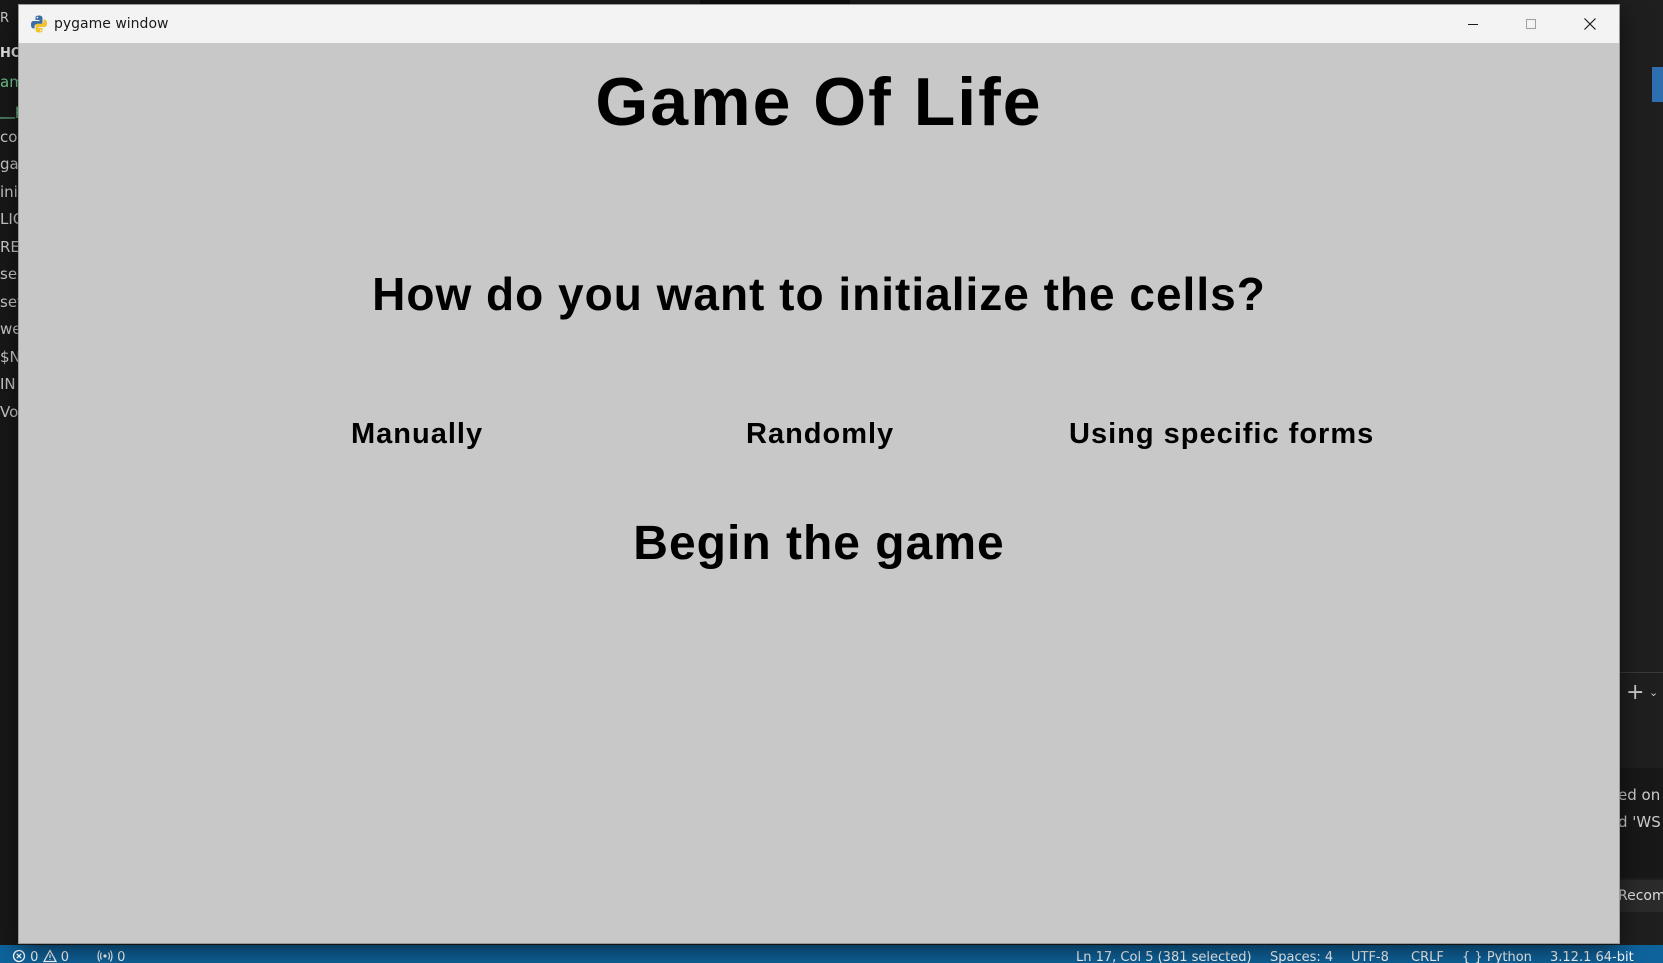 The image size is (1663, 963). Describe the element at coordinates (1654, 692) in the screenshot. I see `chevron-down-icon: ⌄` at that location.